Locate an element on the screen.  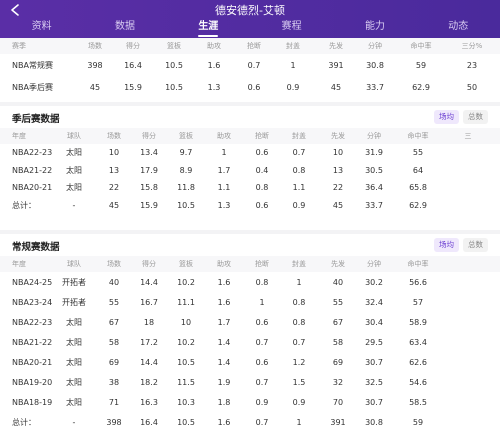
table-cell: 9.7 is located at coordinates (186, 153).